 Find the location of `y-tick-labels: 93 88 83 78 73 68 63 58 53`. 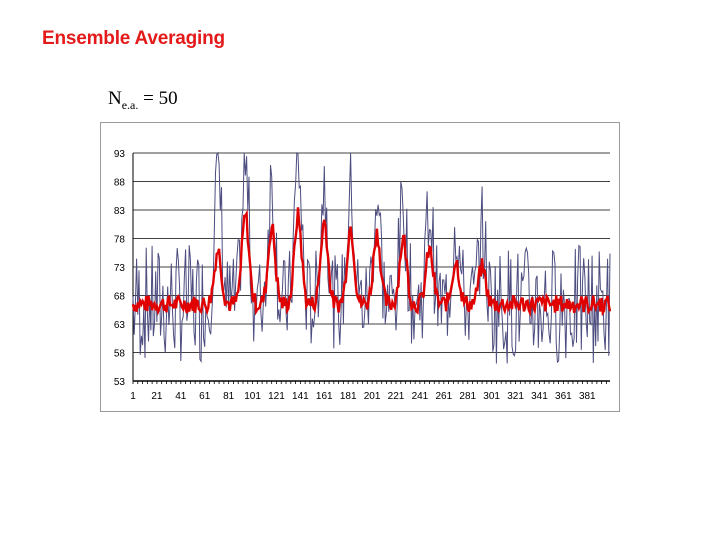

y-tick-labels: 93 88 83 78 73 68 63 58 53 is located at coordinates (120, 268).